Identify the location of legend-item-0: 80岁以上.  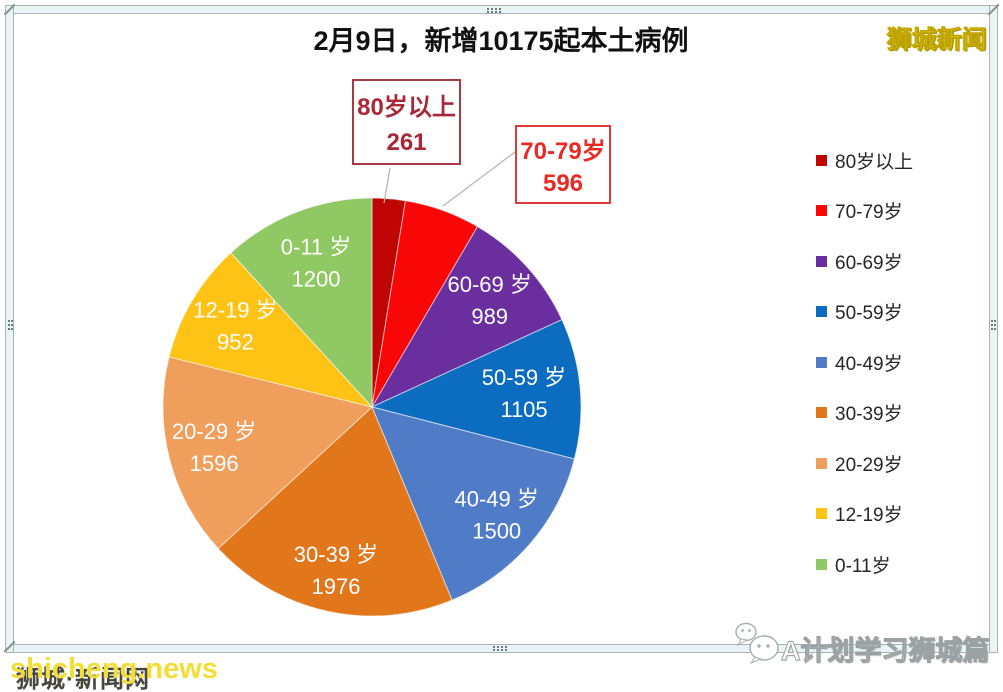
(901, 160).